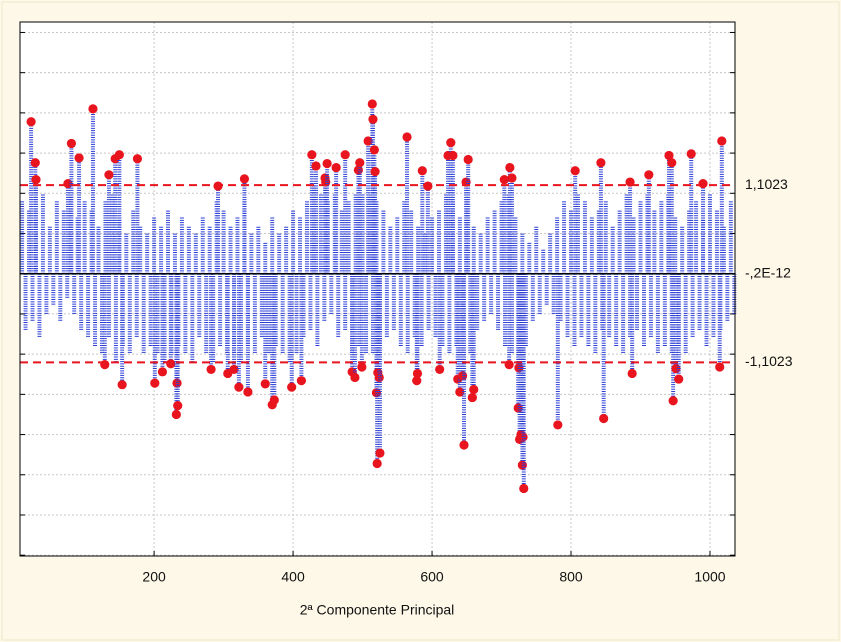  Describe the element at coordinates (154, 577) in the screenshot. I see `x-tick-label: 200` at that location.